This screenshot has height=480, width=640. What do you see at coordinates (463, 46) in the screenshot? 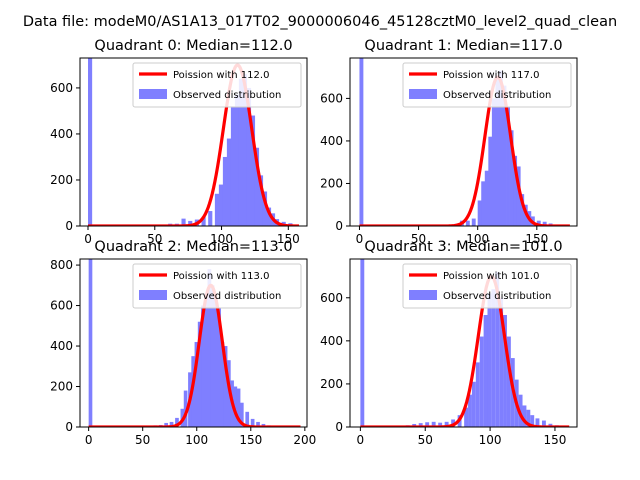
I see `subplot-title: Quadrant 1: Median=117.0` at bounding box center [463, 46].